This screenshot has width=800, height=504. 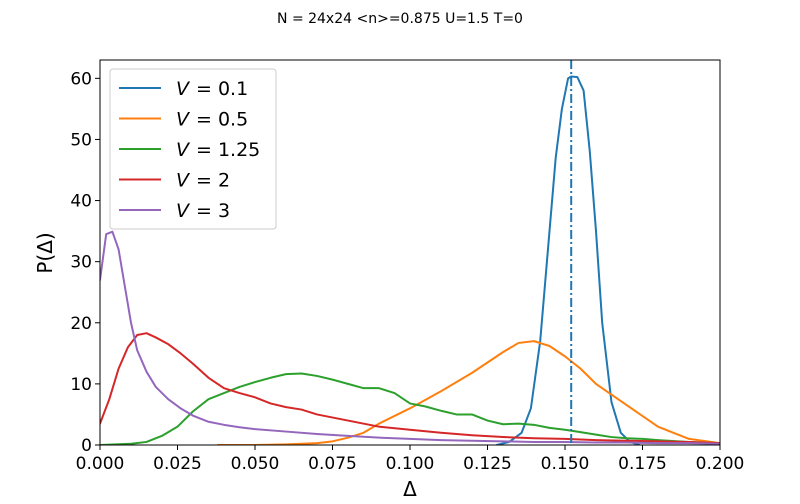 What do you see at coordinates (228, 150) in the screenshot?
I see `legend-label-value: = 1.25` at bounding box center [228, 150].